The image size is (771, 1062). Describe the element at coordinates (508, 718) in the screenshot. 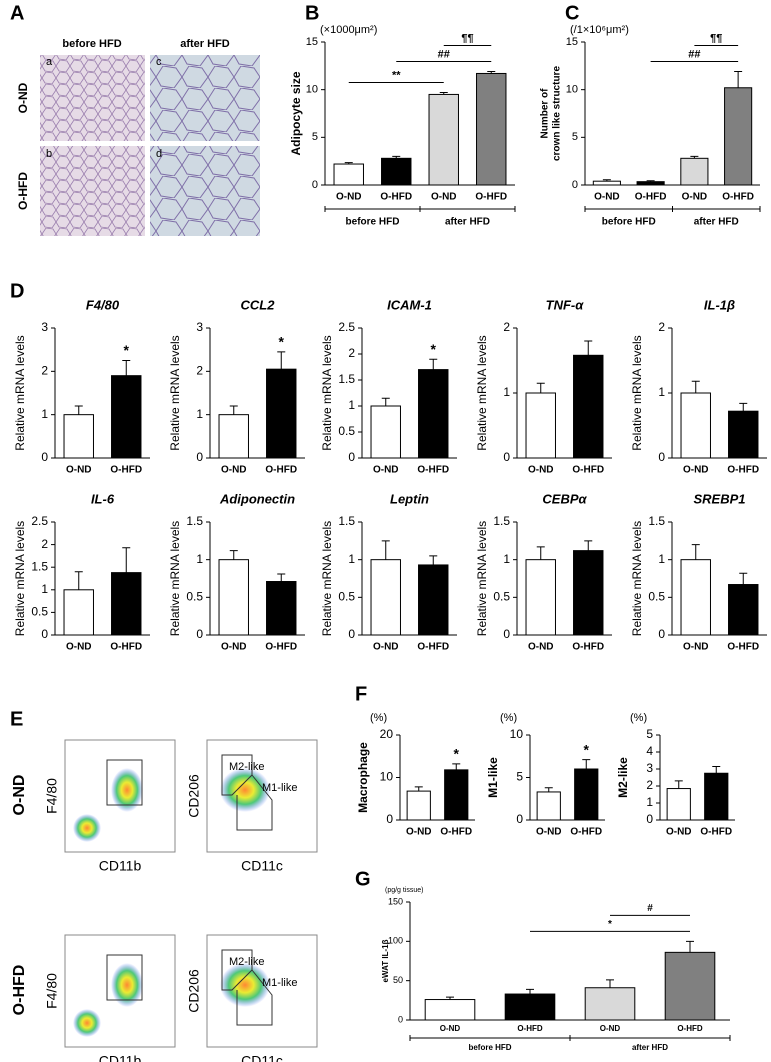

I see `unit-label: (%)` at that location.